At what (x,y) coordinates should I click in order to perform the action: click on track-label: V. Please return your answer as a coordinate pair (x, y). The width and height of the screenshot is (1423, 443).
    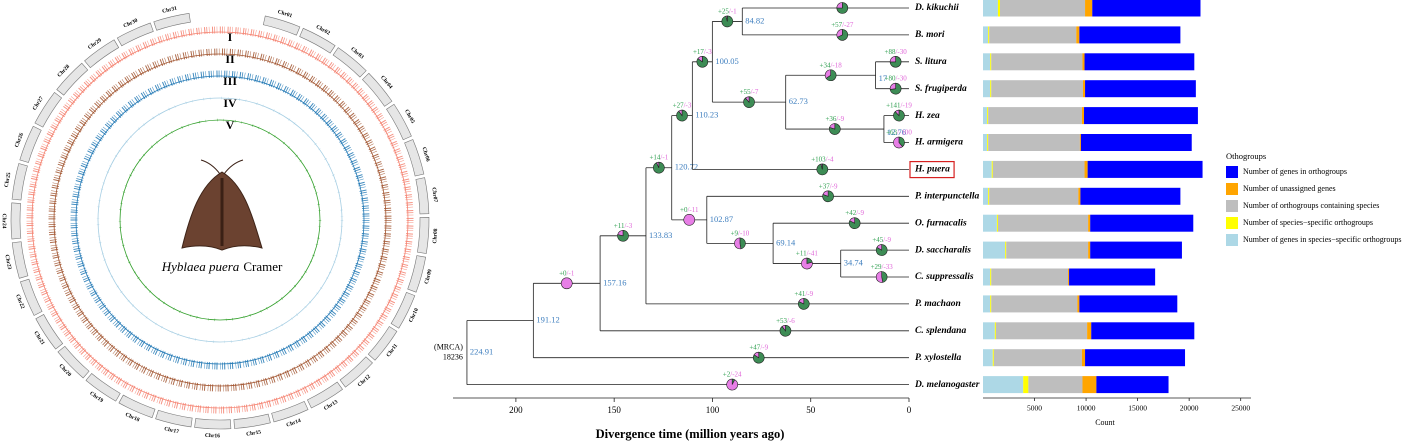
    Looking at the image, I should click on (230, 125).